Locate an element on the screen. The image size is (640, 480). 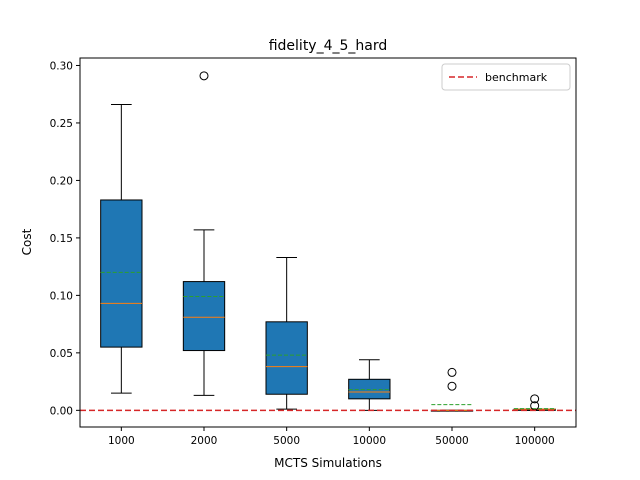
y-tick-label: 0.10 is located at coordinates (61, 296).